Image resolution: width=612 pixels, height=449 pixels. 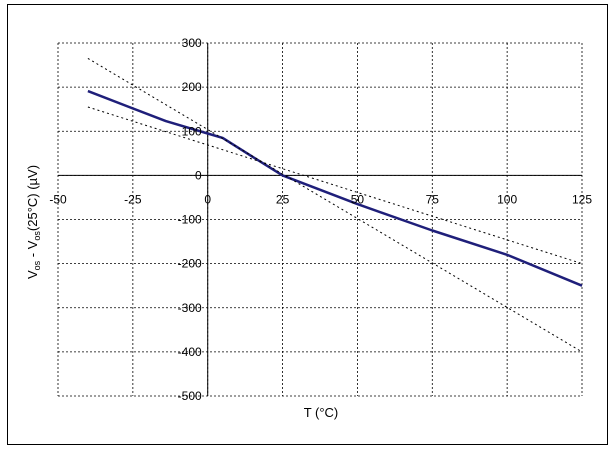 What do you see at coordinates (192, 131) in the screenshot?
I see `y-tick-label: 100` at bounding box center [192, 131].